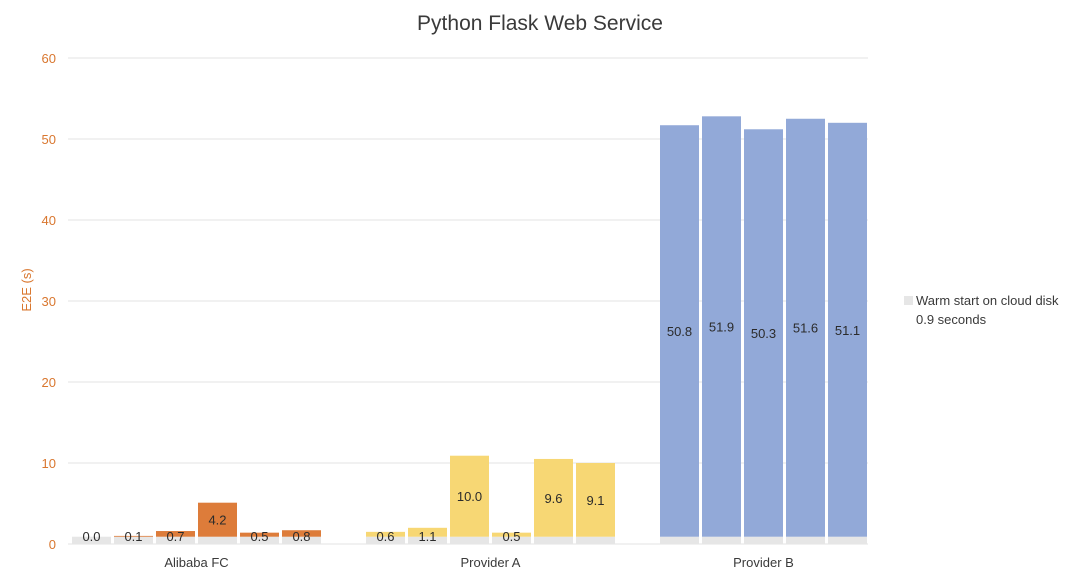  I want to click on data-label: 0.7, so click(175, 536).